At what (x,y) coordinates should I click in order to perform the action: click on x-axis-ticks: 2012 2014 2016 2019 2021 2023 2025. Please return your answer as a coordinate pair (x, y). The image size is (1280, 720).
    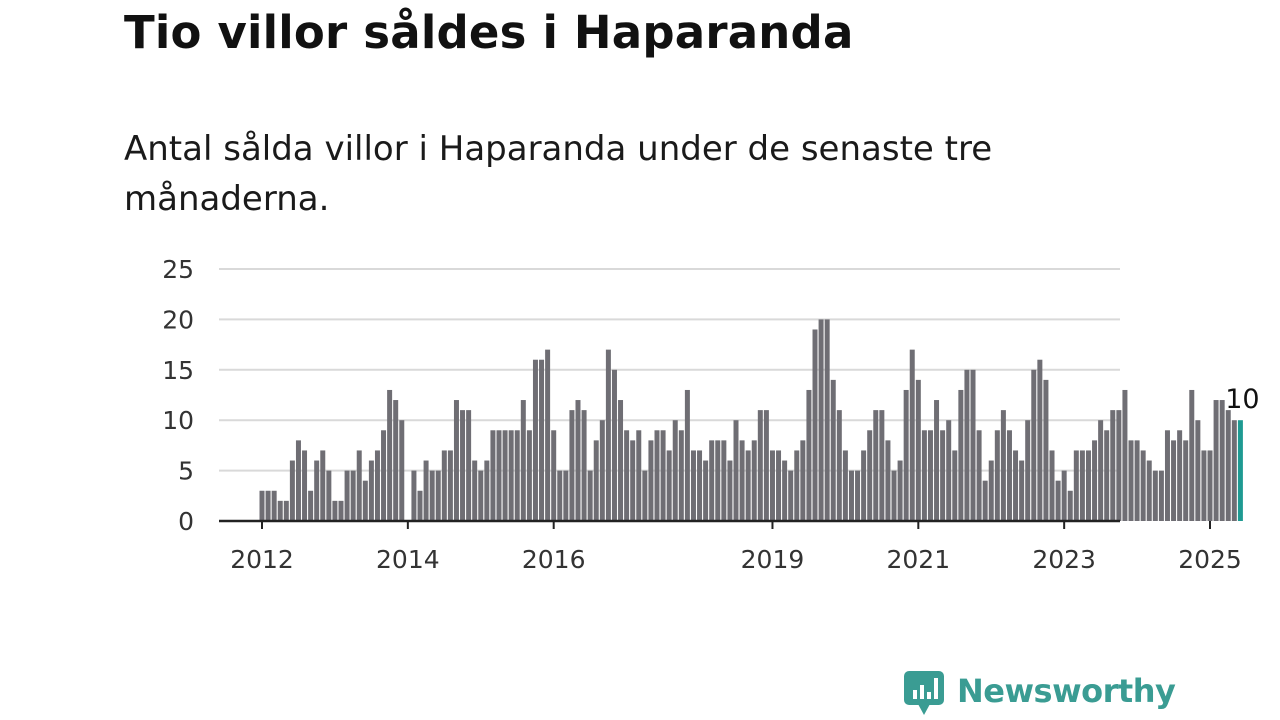
    Looking at the image, I should click on (736, 547).